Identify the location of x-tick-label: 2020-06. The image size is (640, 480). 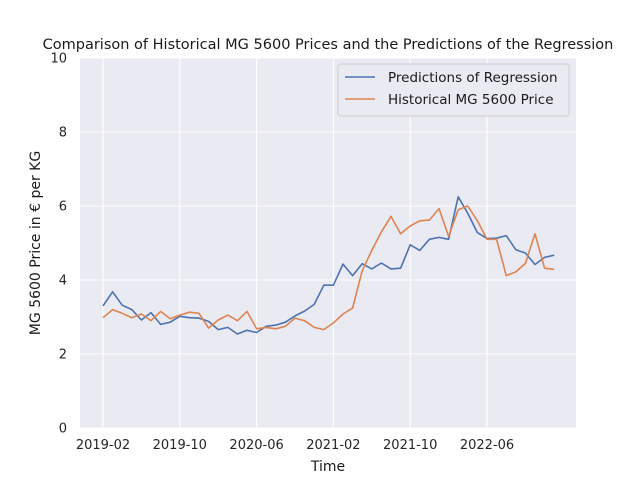
(256, 445).